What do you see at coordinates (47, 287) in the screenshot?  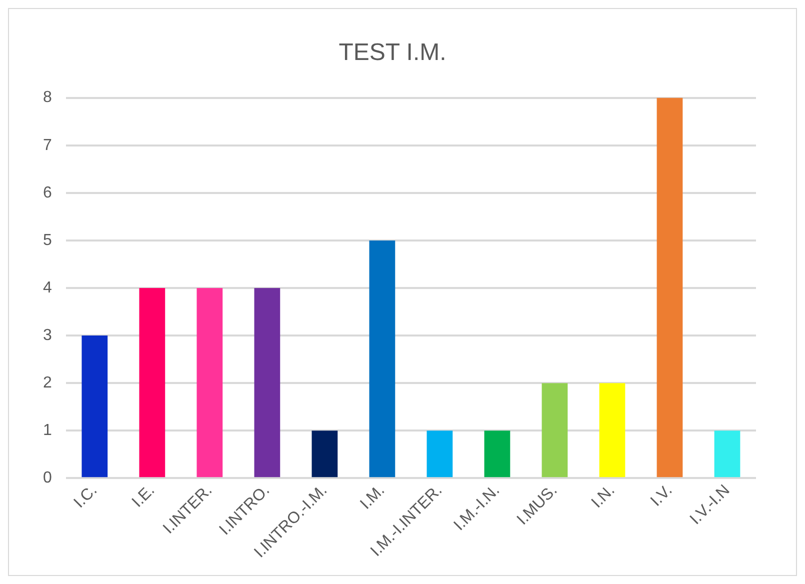 I see `y-tick-label: 4` at bounding box center [47, 287].